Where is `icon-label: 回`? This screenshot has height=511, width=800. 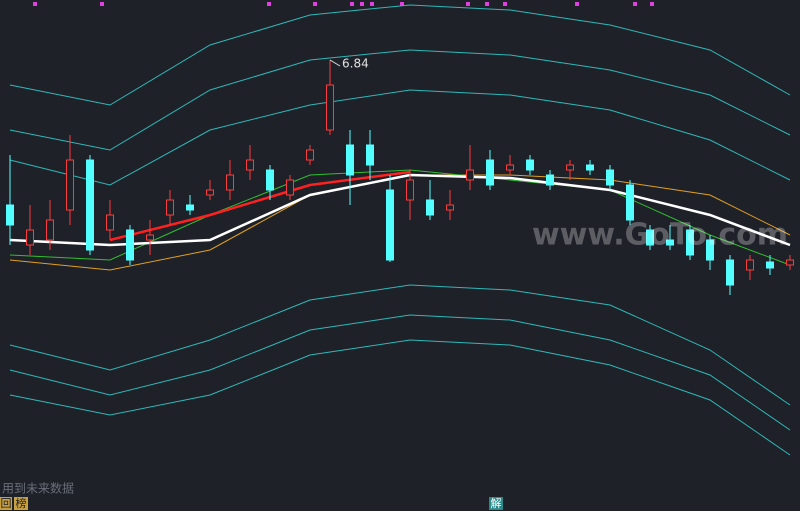
icon-label: 回 is located at coordinates (6, 503).